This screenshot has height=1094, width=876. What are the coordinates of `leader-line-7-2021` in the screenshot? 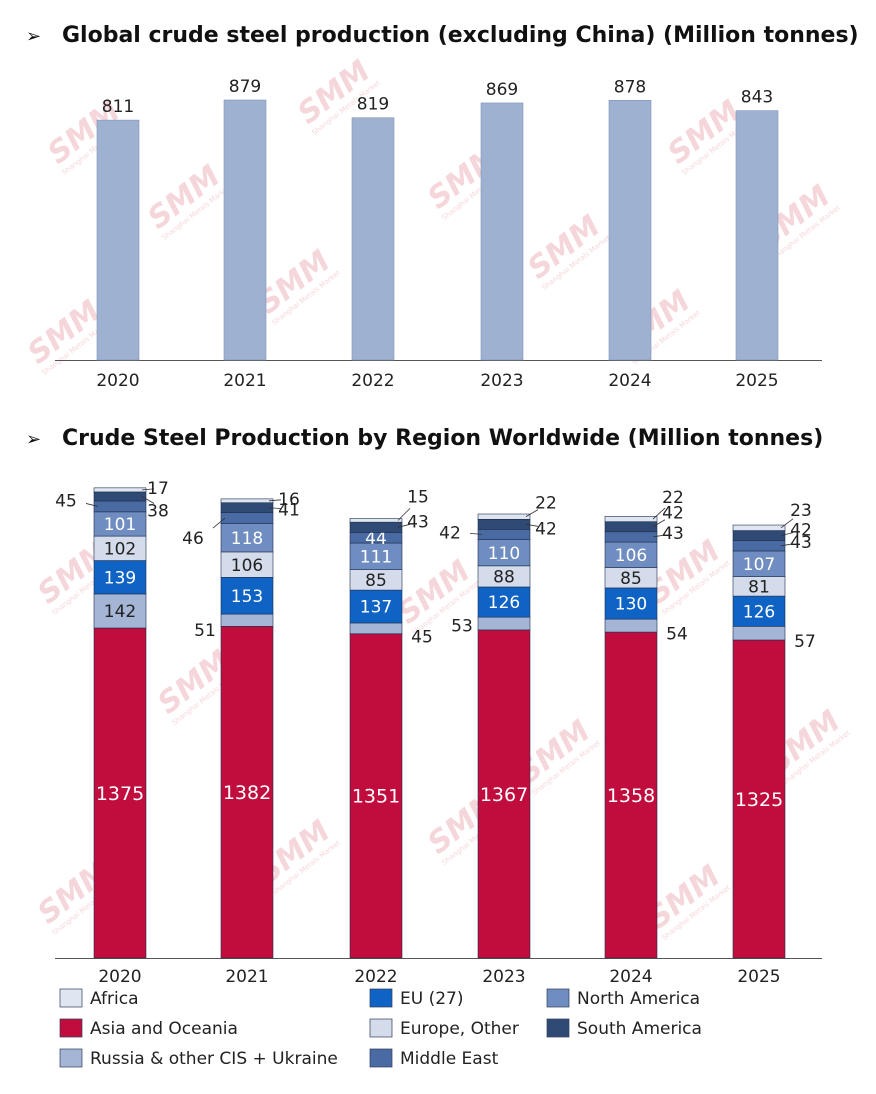 It's located at (275, 500).